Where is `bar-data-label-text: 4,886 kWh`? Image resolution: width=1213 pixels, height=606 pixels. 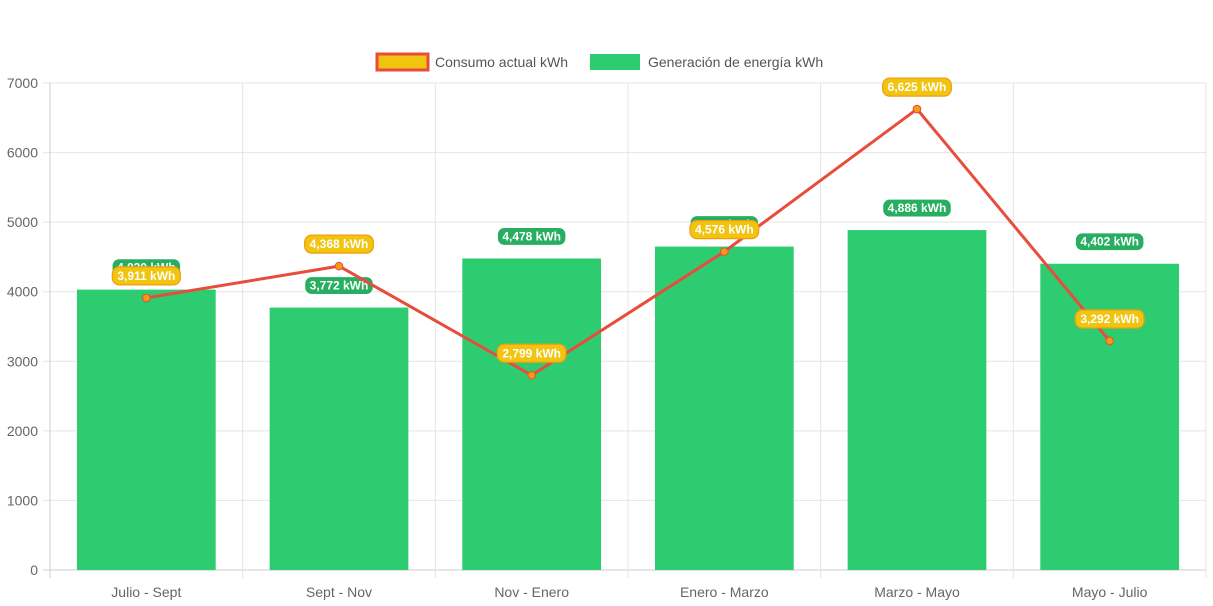 bar-data-label-text: 4,886 kWh is located at coordinates (917, 208).